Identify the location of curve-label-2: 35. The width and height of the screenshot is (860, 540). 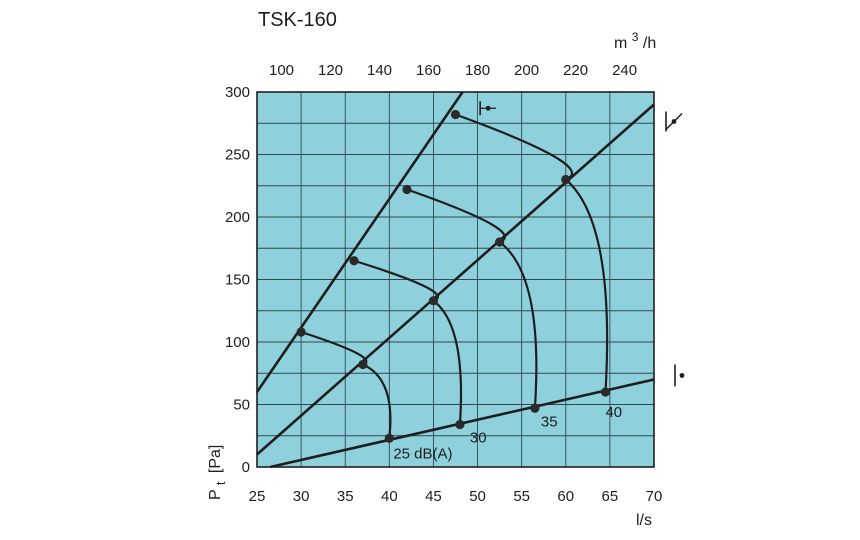
(549, 421).